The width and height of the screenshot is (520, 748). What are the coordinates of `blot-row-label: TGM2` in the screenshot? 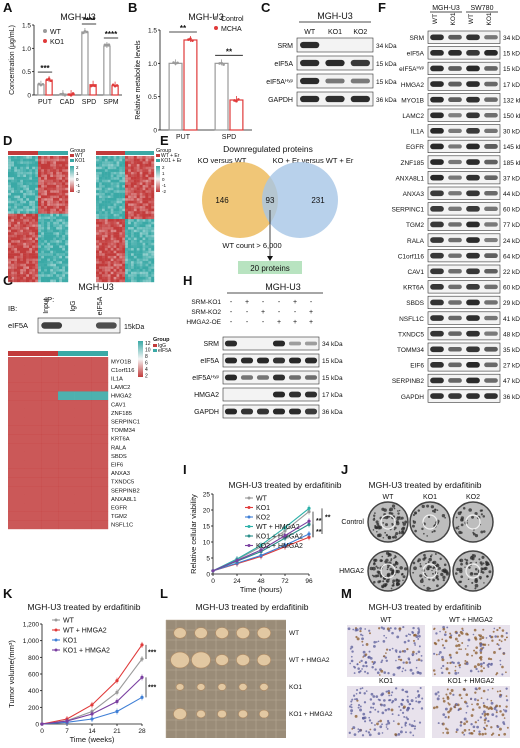 It's located at (415, 225).